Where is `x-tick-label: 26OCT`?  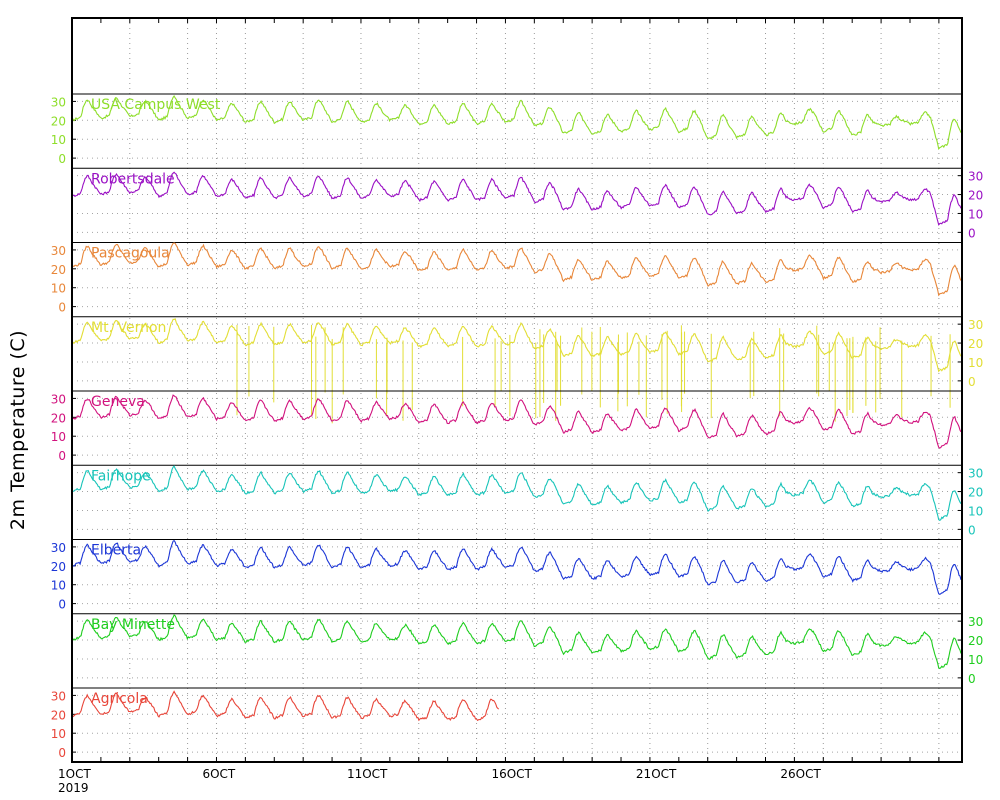
x-tick-label: 26OCT is located at coordinates (800, 774).